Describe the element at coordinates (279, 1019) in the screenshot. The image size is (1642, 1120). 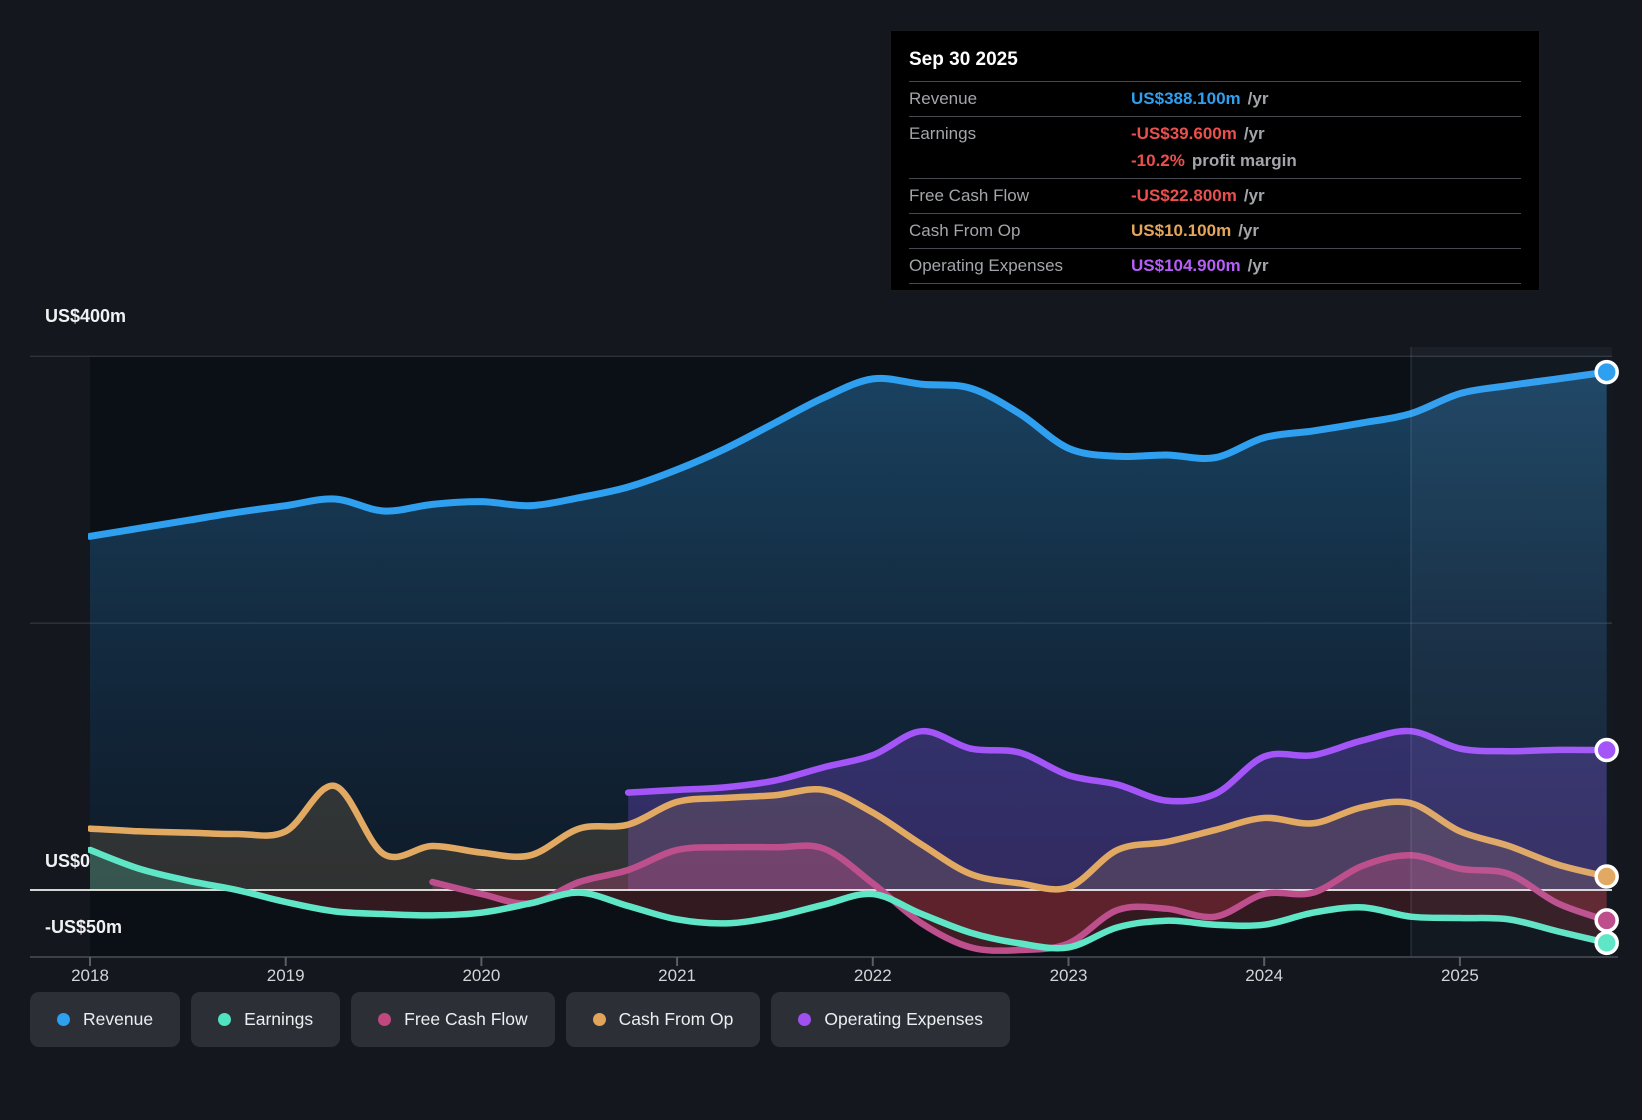
I see `legend-label: Earnings` at that location.